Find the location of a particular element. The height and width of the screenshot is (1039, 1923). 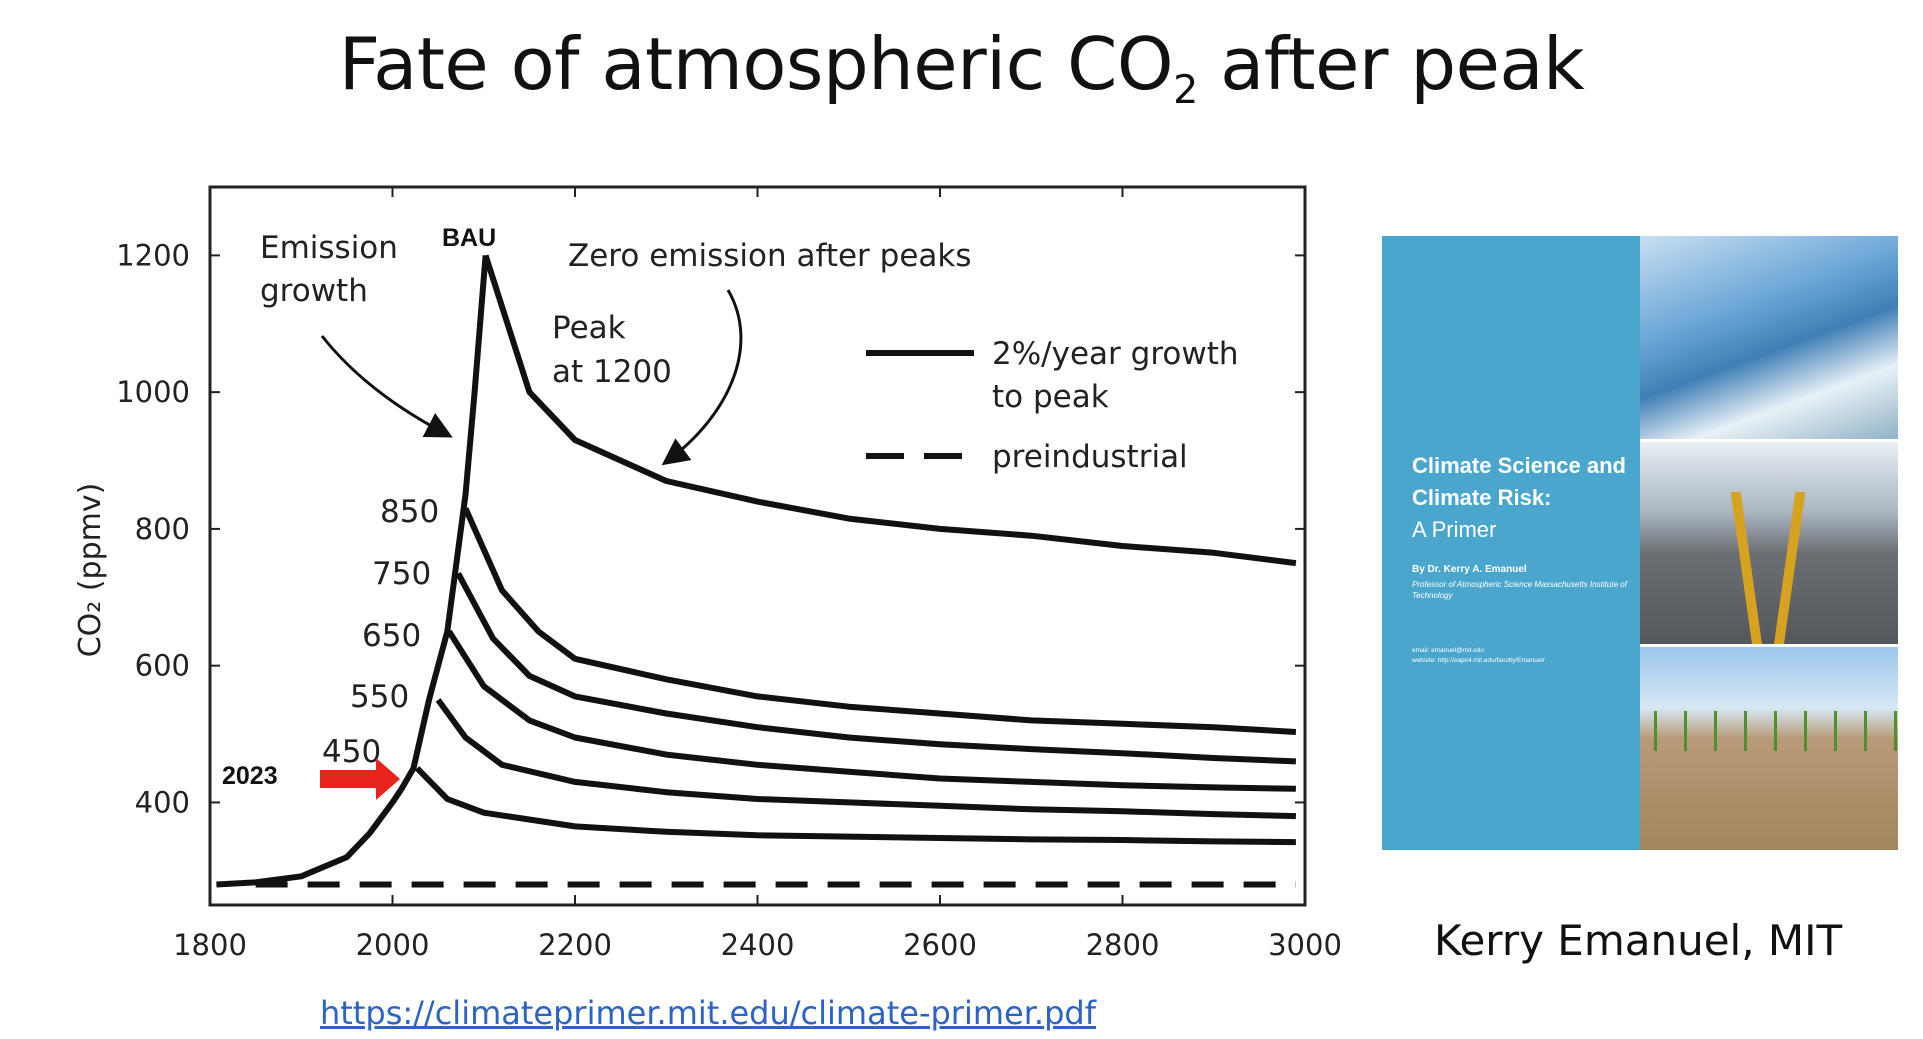

peak-label-line2: at 1200 is located at coordinates (612, 372).